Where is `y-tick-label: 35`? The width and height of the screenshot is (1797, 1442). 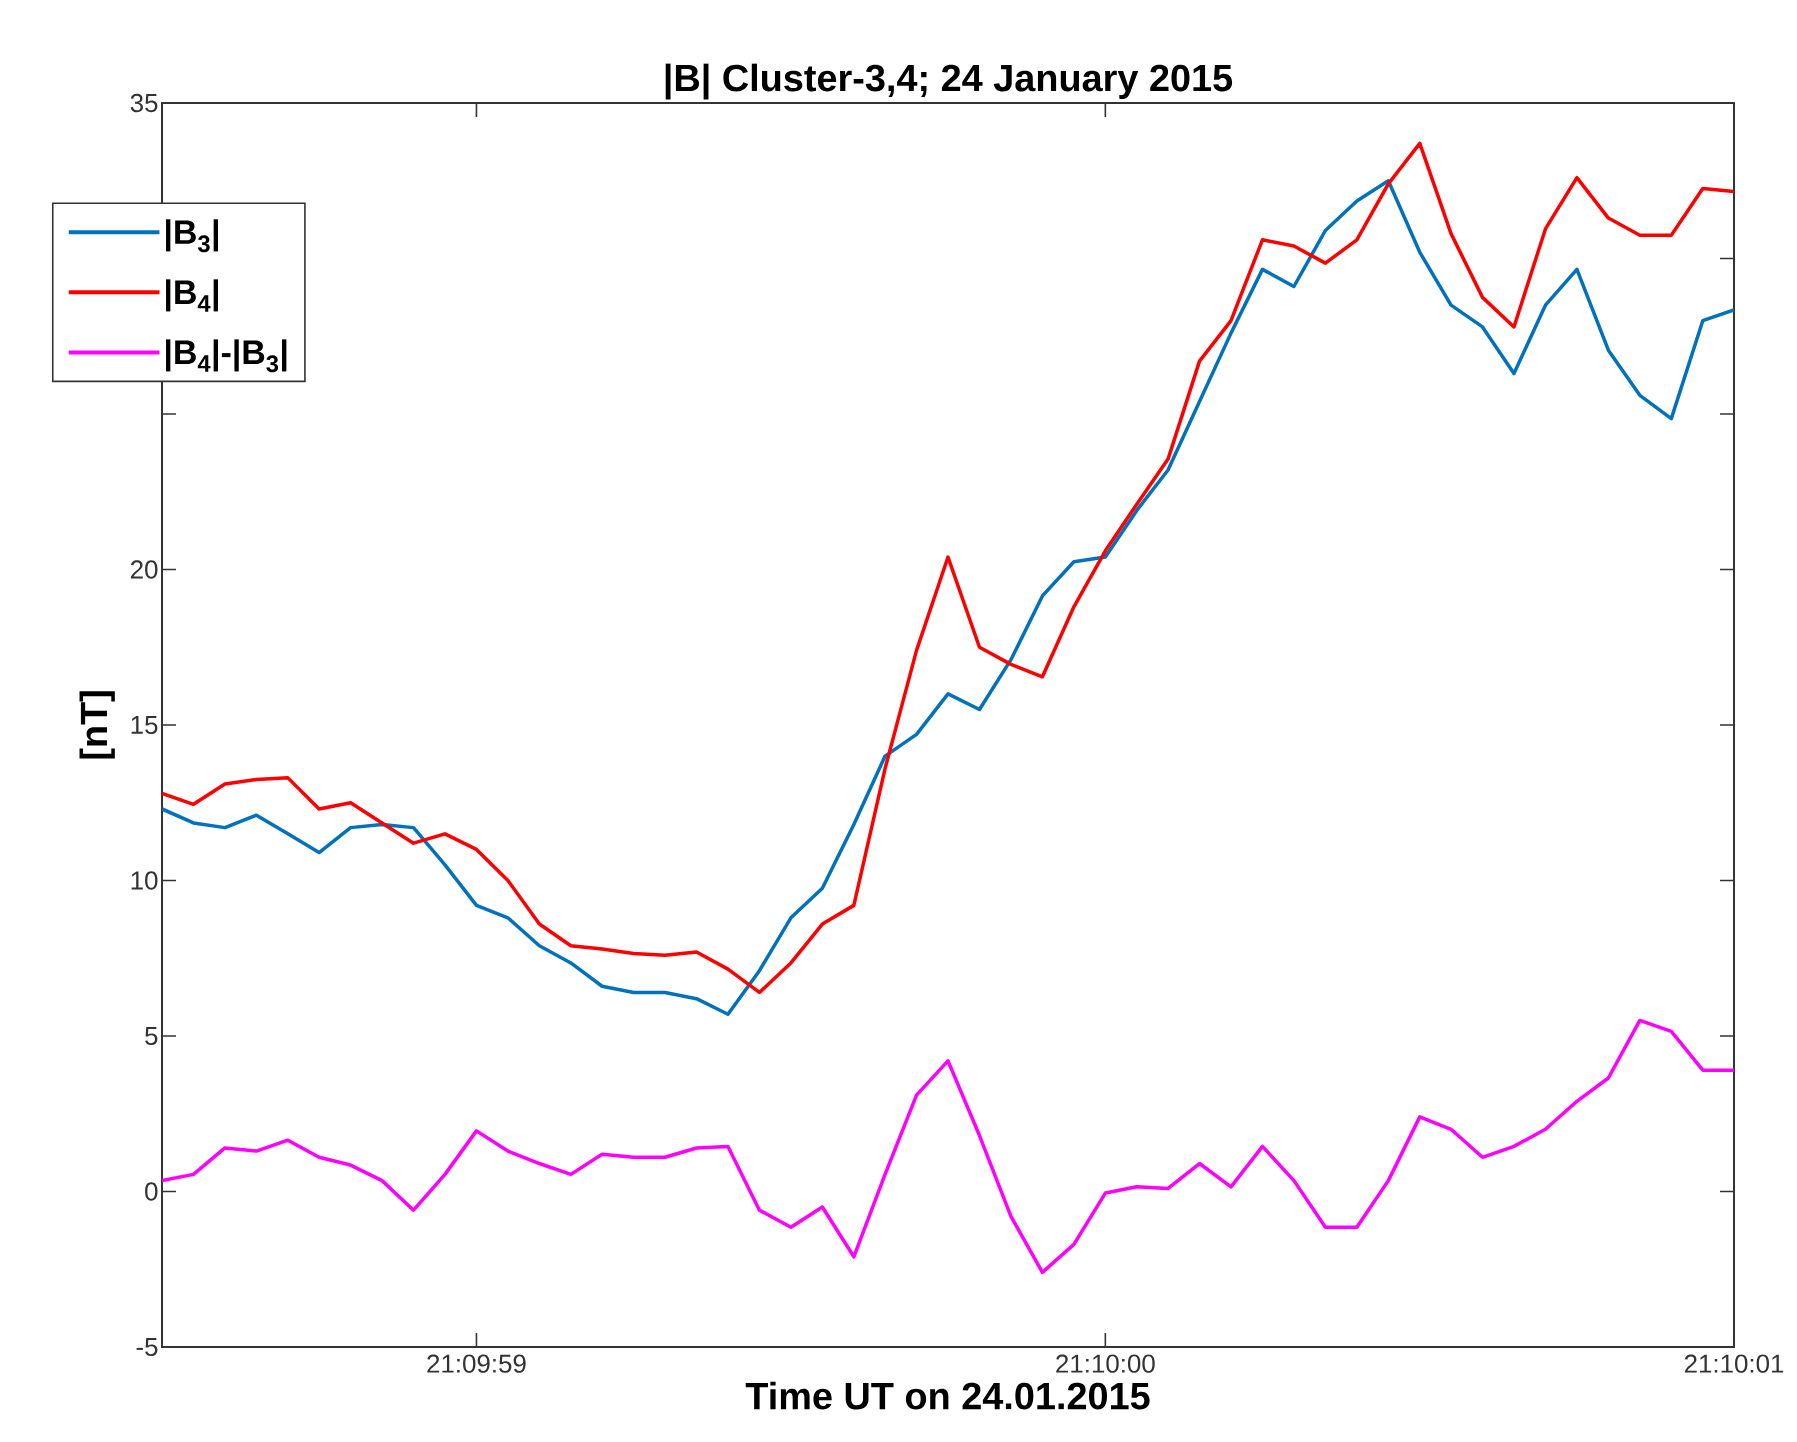
y-tick-label: 35 is located at coordinates (144, 103).